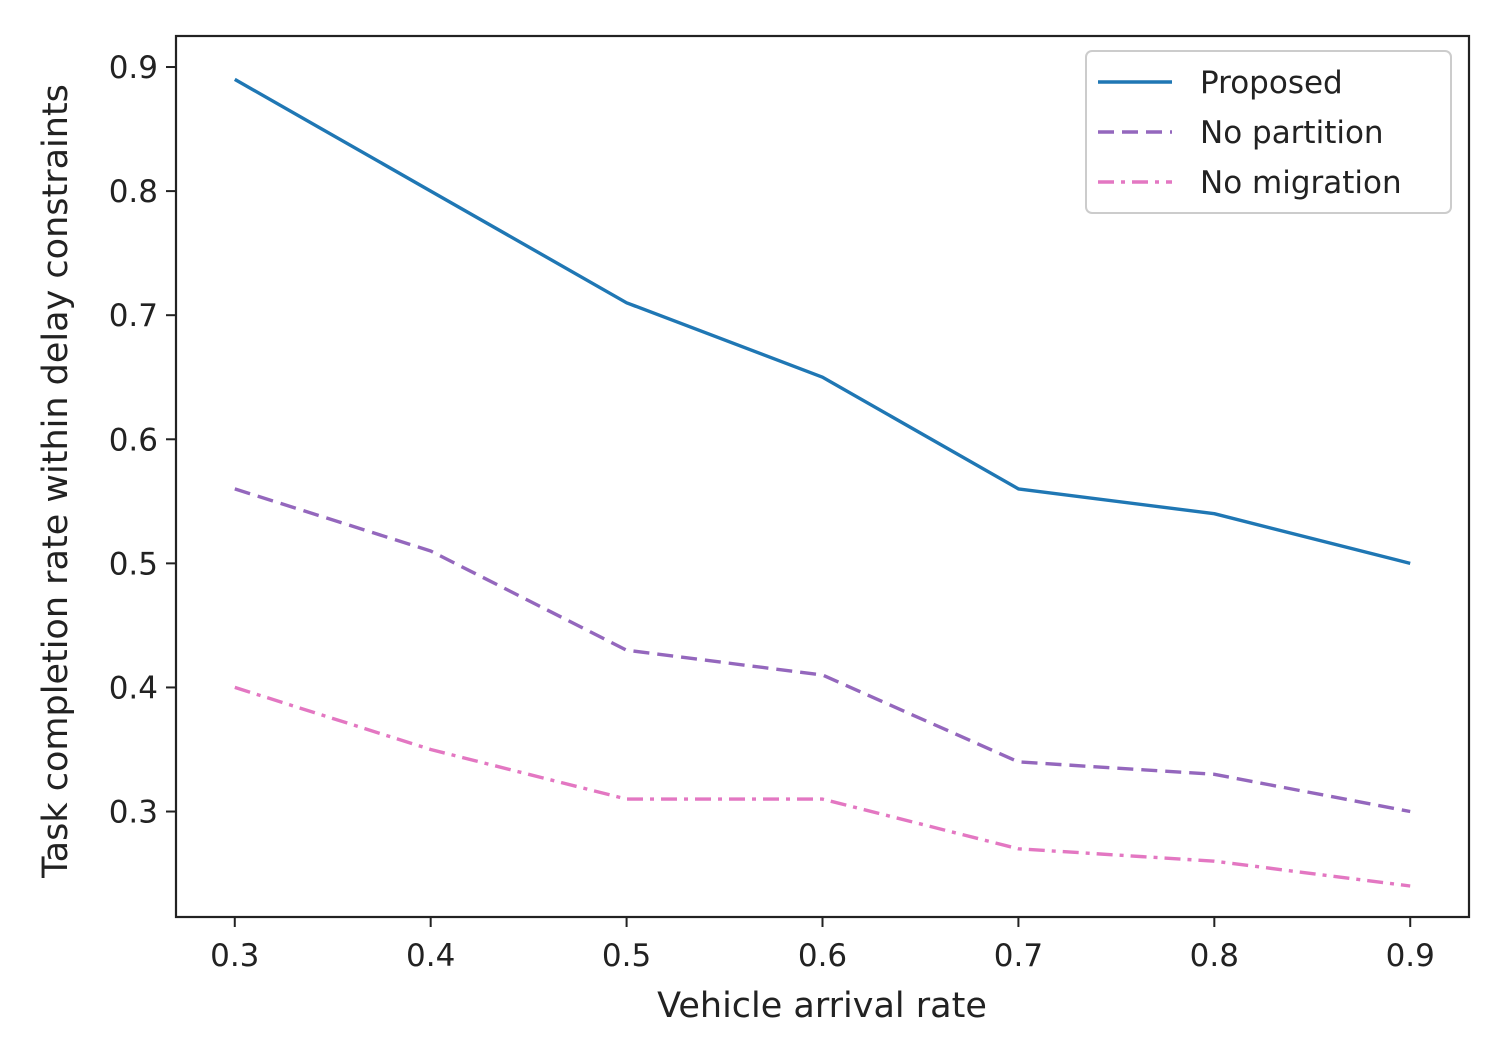  Describe the element at coordinates (133, 564) in the screenshot. I see `y-tick-label: 0.5` at that location.